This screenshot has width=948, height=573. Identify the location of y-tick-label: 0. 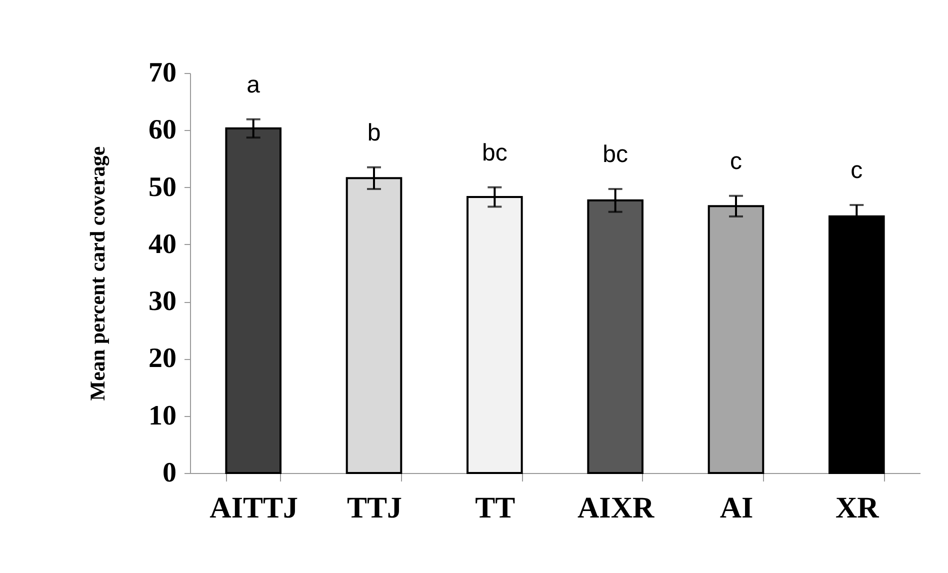
(169, 473).